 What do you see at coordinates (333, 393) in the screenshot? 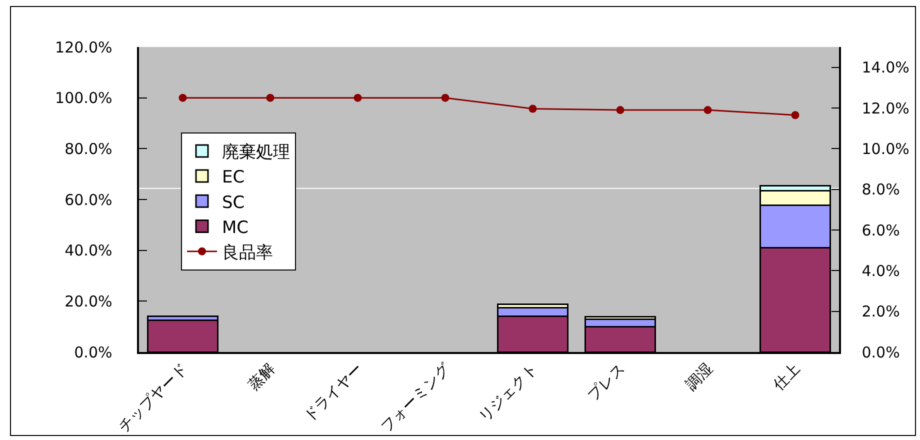
I see `x-tick-label: ドライヤー` at bounding box center [333, 393].